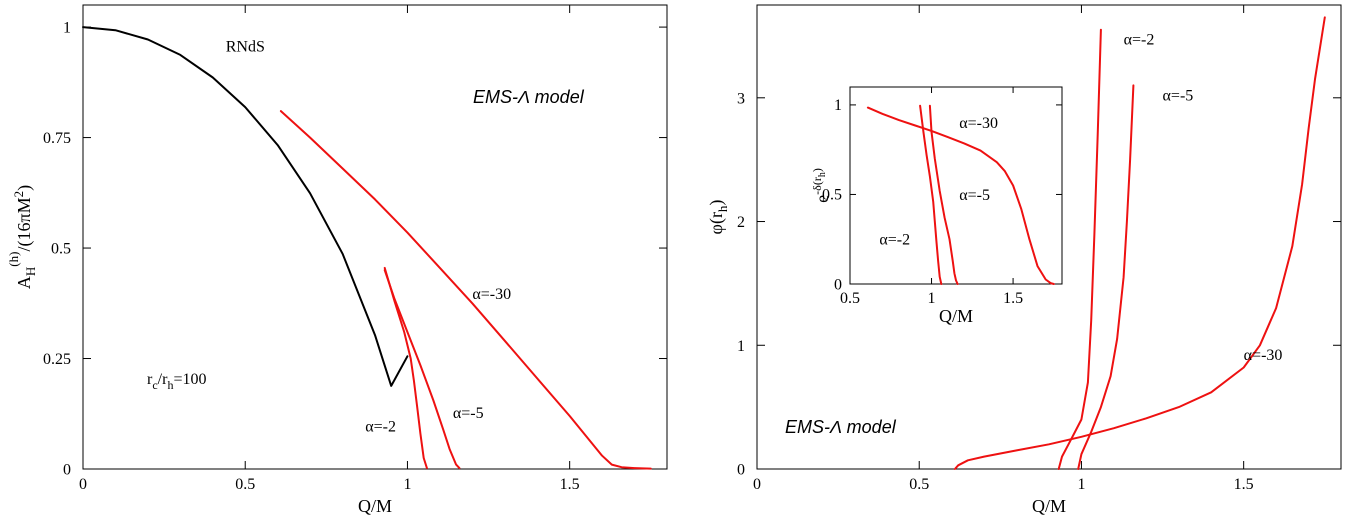 Image resolution: width=1369 pixels, height=521 pixels. Describe the element at coordinates (245, 46) in the screenshot. I see `curve-label-rnds: RNdS` at that location.